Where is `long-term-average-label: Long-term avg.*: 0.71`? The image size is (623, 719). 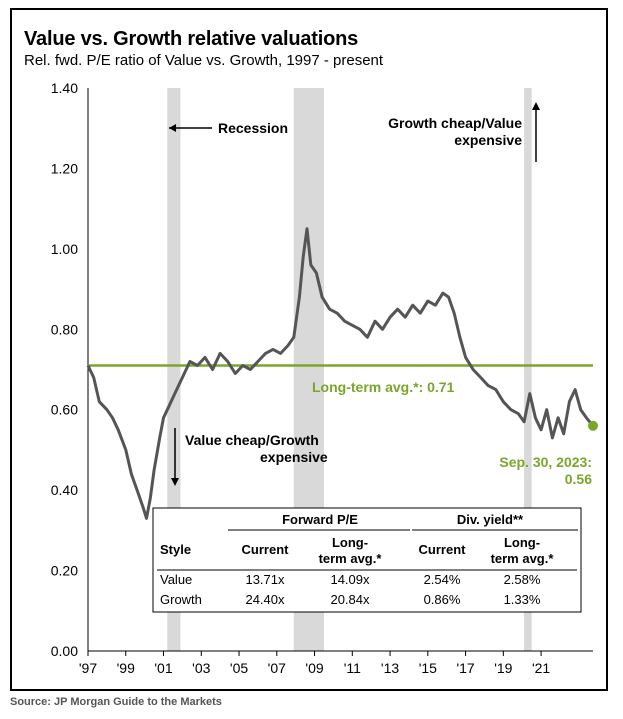 long-term-average-label: Long-term avg.*: 0.71 is located at coordinates (383, 387).